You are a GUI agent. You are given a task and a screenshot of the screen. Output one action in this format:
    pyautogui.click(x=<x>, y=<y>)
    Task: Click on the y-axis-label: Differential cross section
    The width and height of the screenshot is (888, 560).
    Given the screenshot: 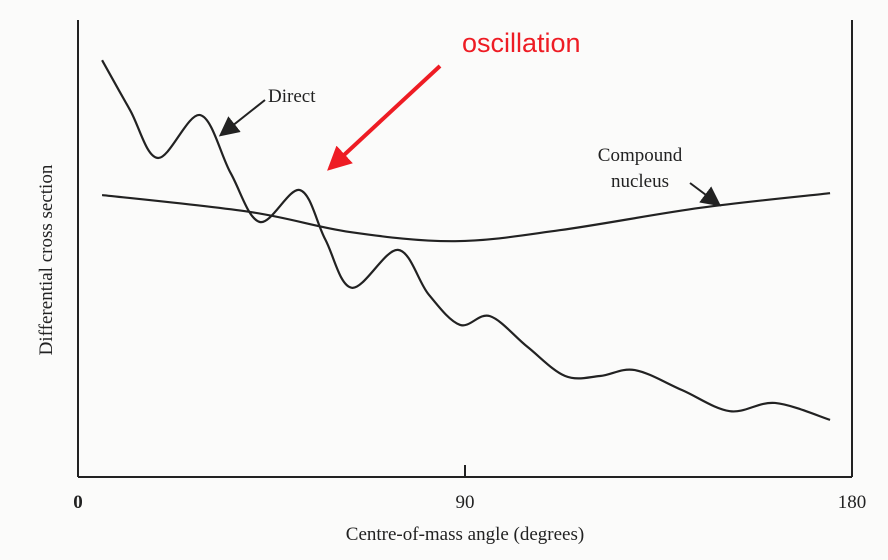 What is the action you would take?
    pyautogui.click(x=46, y=259)
    